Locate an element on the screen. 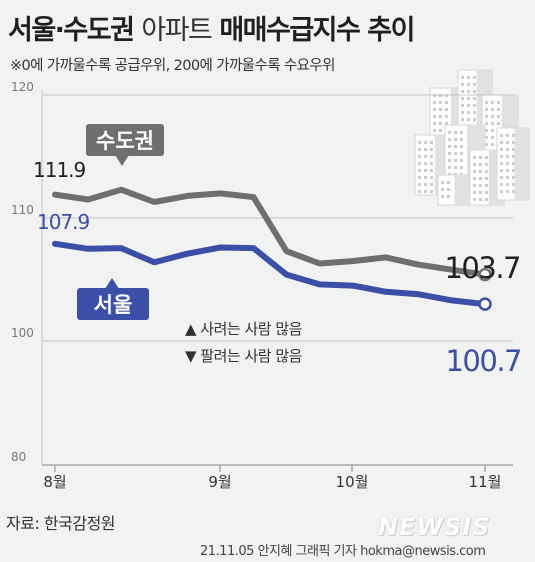 This screenshot has width=535, height=562. start-value-label-capital: 111.9 is located at coordinates (59, 170).